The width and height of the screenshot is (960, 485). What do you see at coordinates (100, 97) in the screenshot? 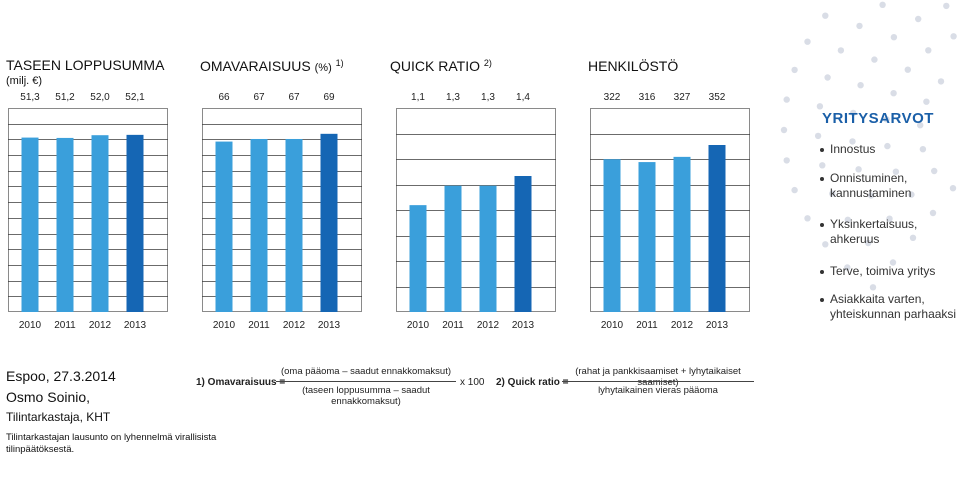
I see `value-label: 52,0` at bounding box center [100, 97].